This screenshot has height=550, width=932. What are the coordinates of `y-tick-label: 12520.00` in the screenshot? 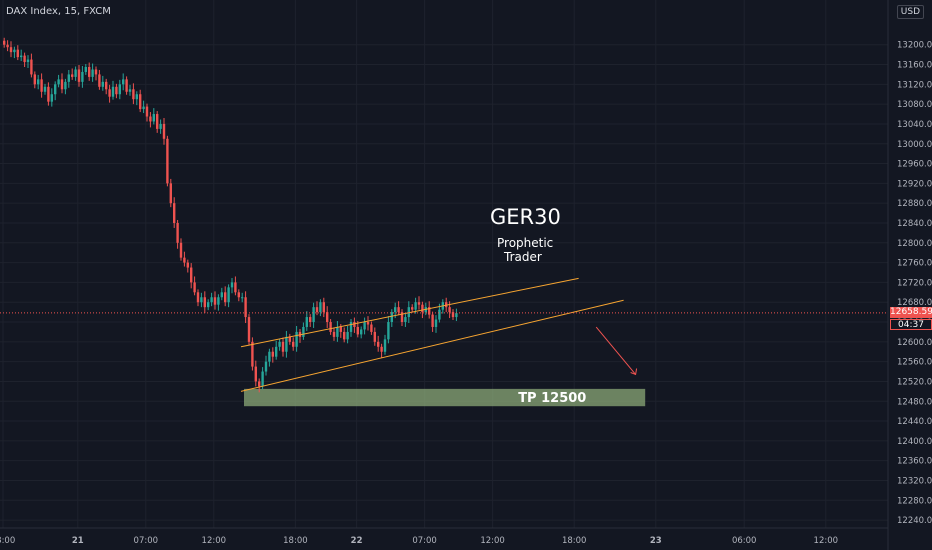 It's located at (914, 382).